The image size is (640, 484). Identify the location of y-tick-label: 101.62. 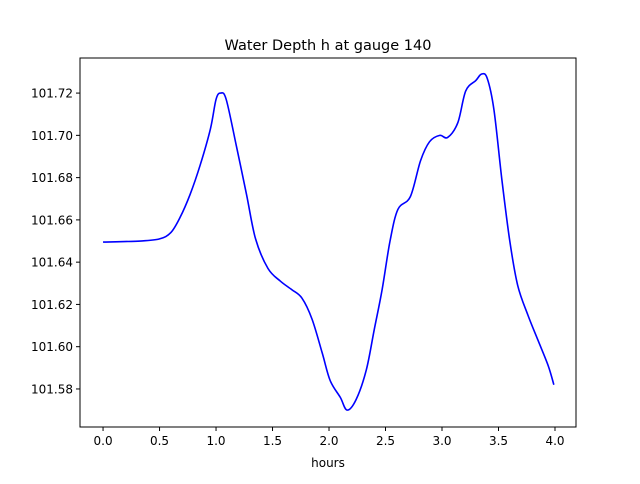
(52, 305).